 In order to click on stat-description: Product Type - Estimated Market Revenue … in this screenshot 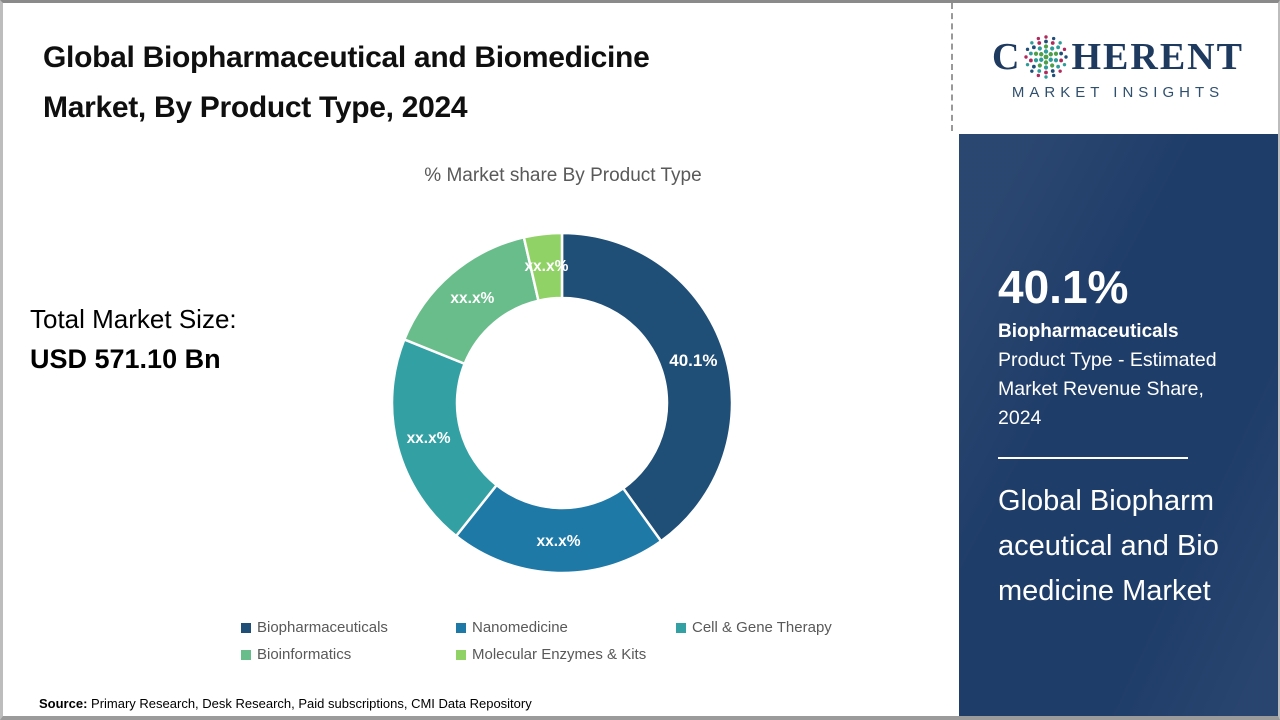, I will do `click(1107, 388)`.